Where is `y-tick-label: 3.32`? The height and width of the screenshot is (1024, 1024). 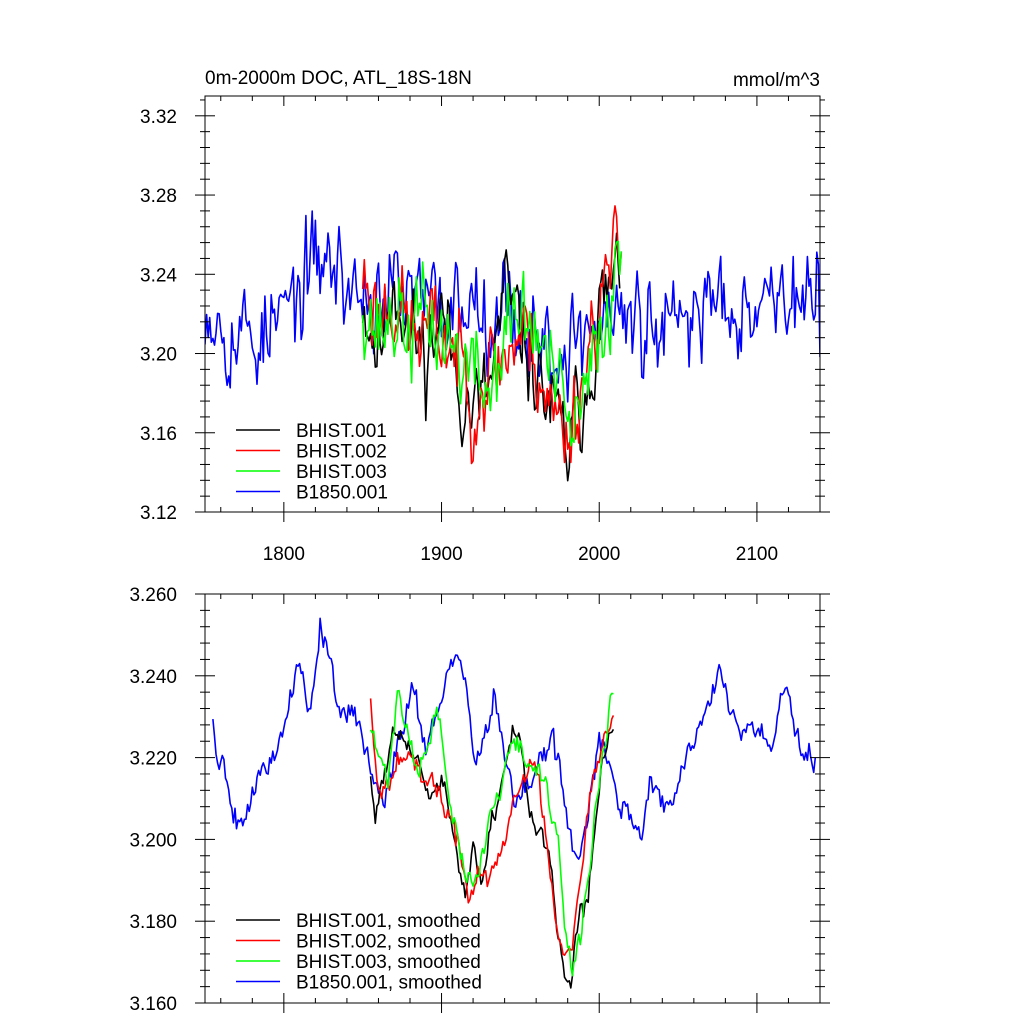 y-tick-label: 3.32 is located at coordinates (158, 117).